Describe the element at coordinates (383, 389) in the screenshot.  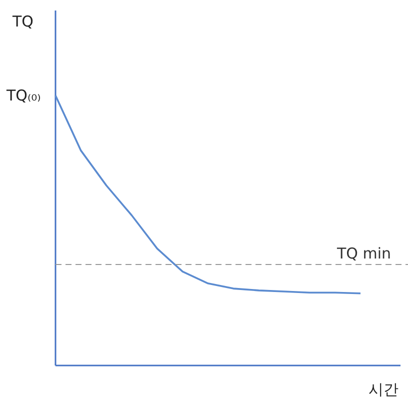
I see `x-axis-title: 시간` at that location.